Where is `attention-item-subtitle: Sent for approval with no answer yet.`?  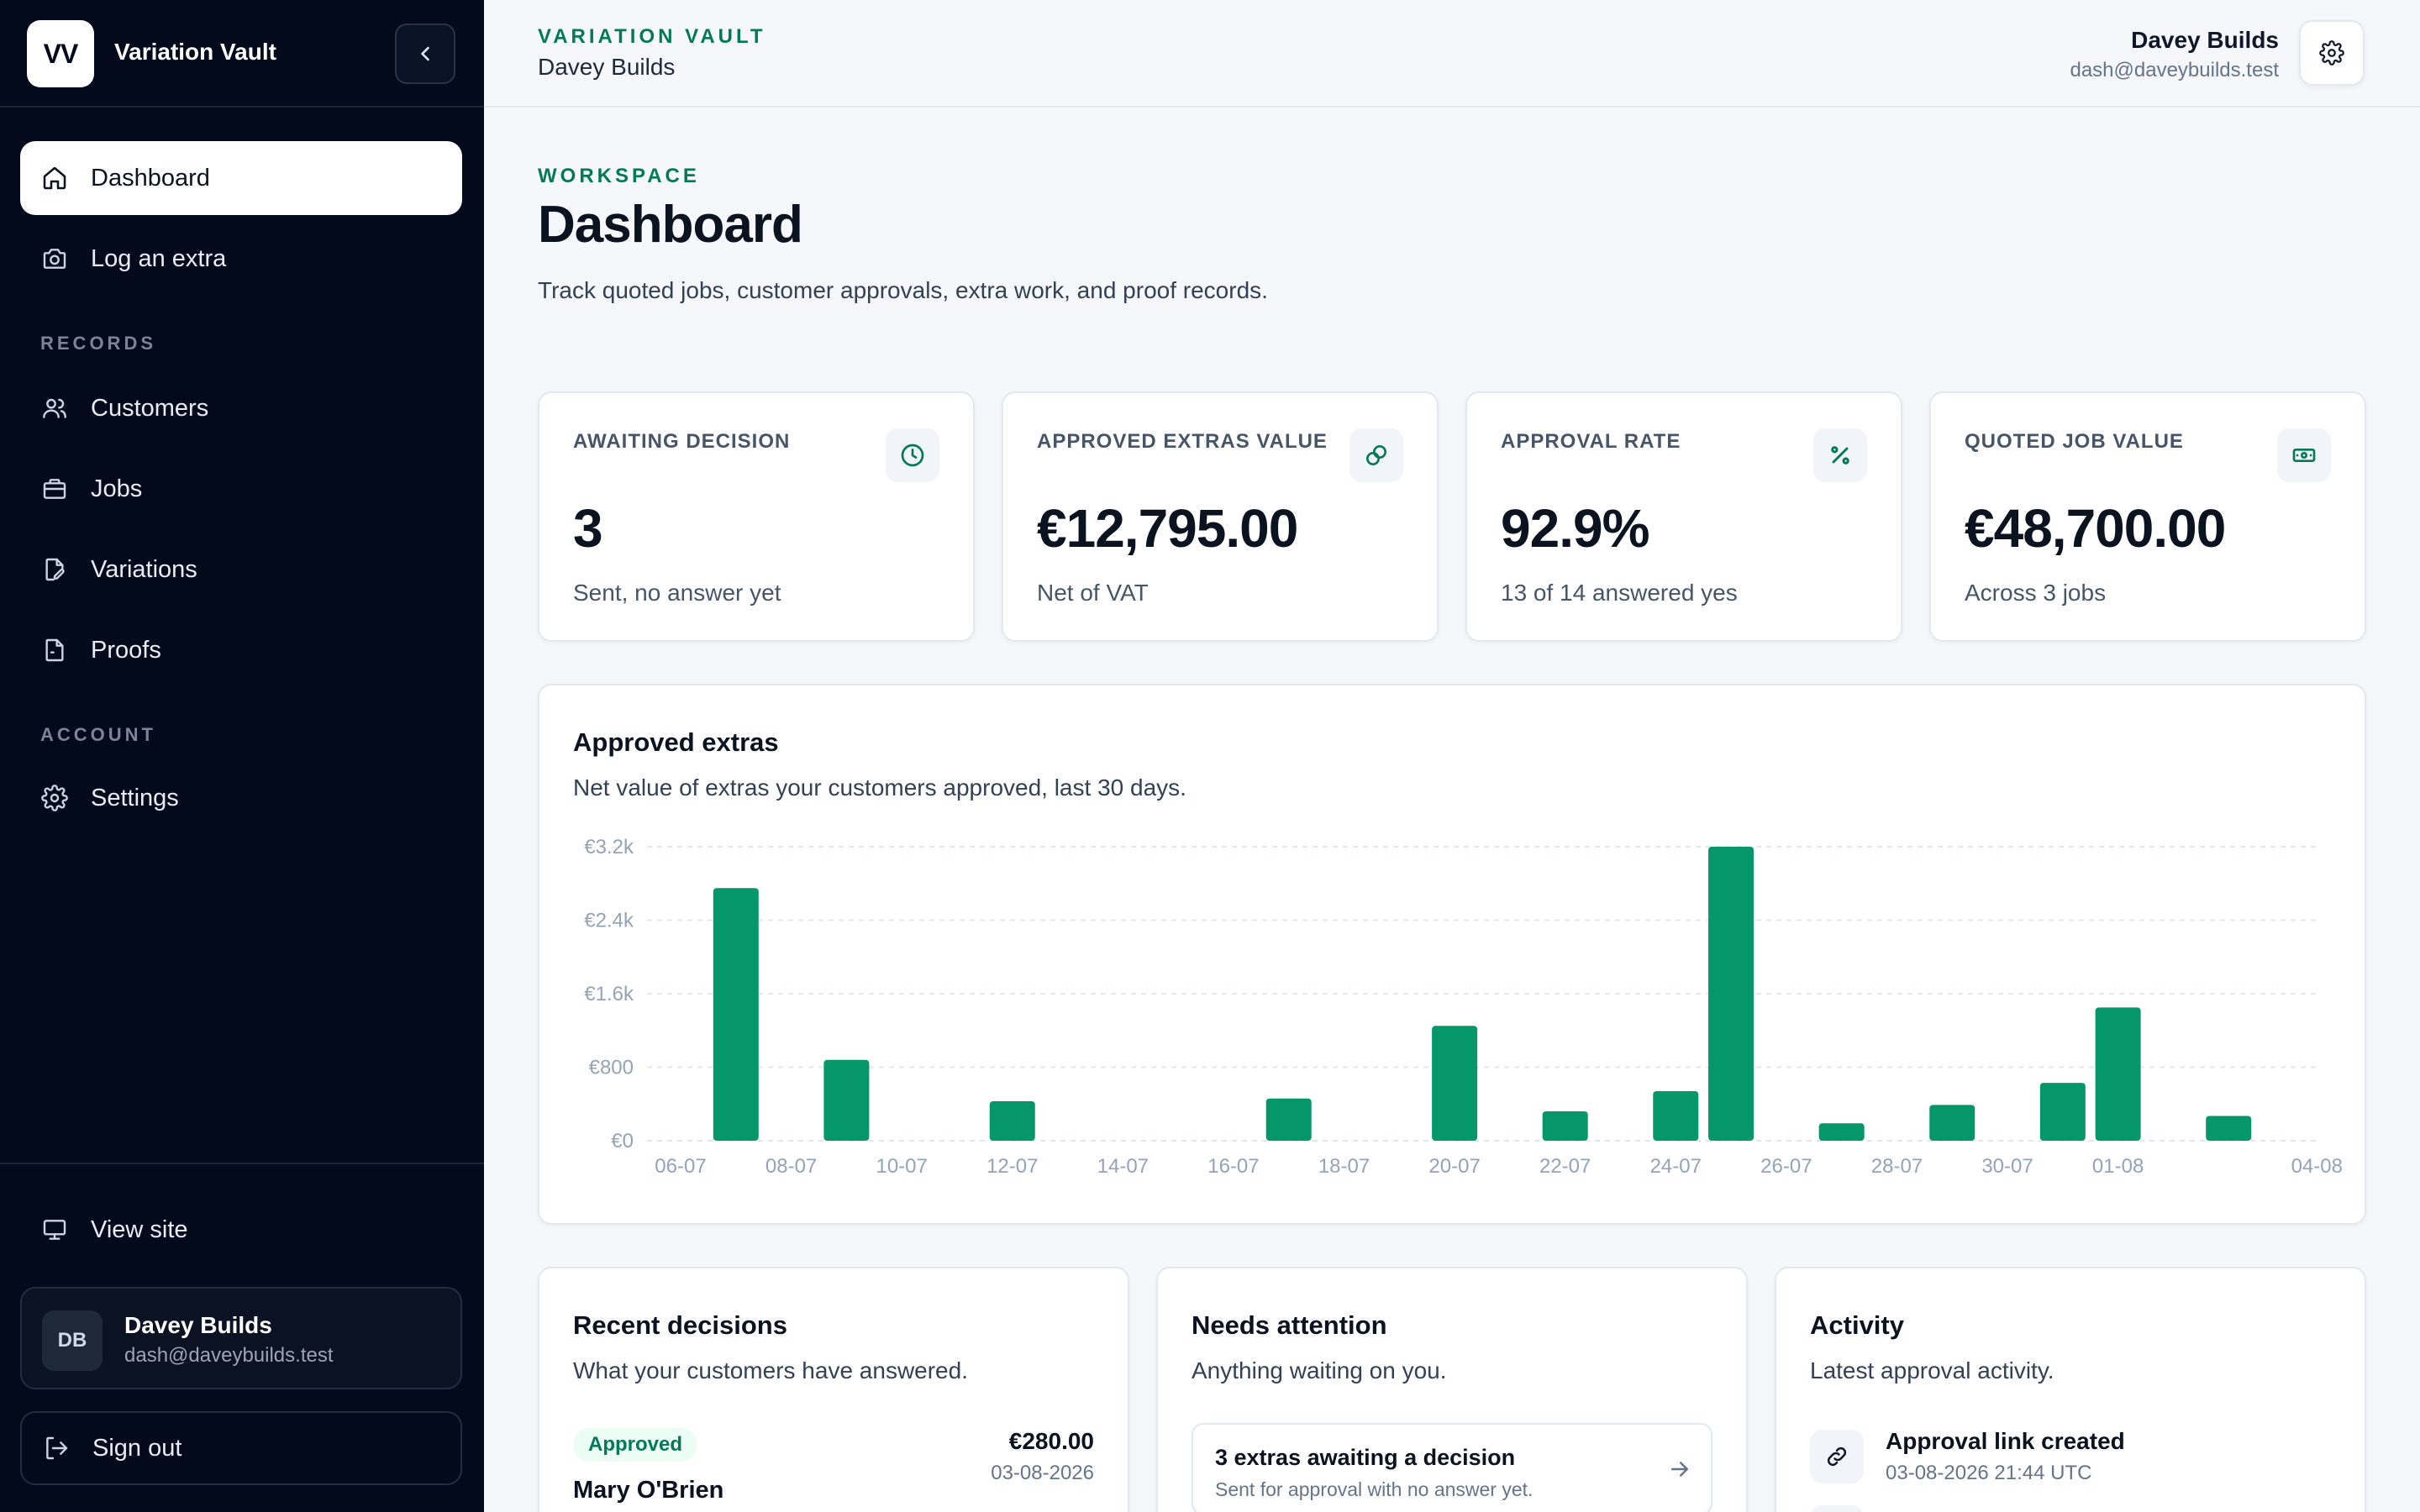 attention-item-subtitle: Sent for approval with no answer yet. is located at coordinates (1375, 1489).